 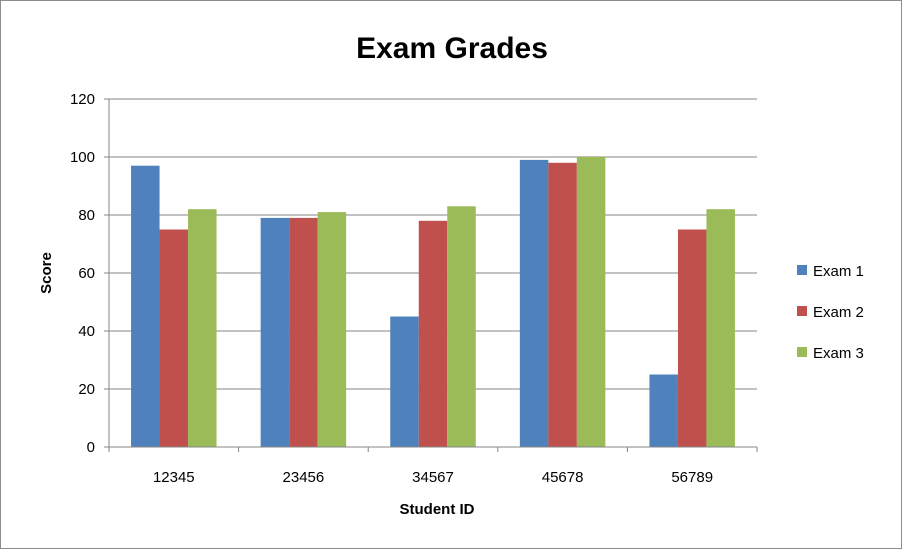 What do you see at coordinates (838, 271) in the screenshot?
I see `legend-label: Exam 1` at bounding box center [838, 271].